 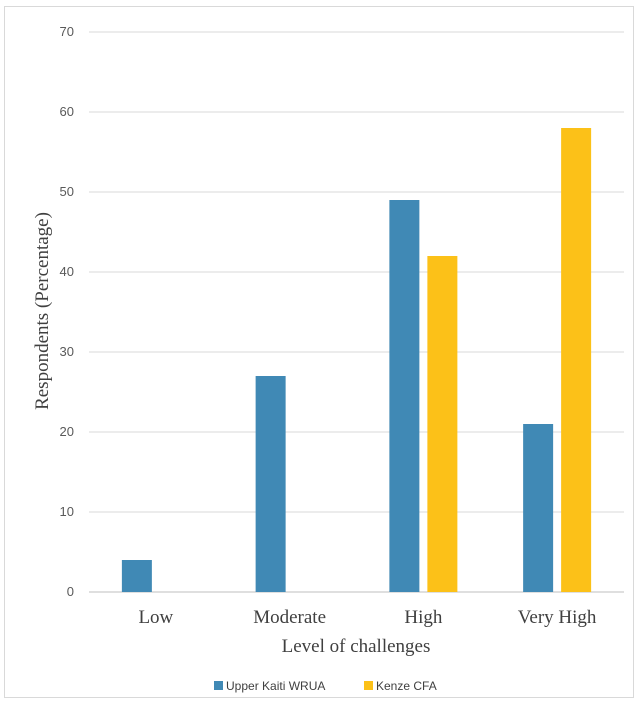 What do you see at coordinates (404, 396) in the screenshot?
I see `bar-upper-kaiti-wrua-high` at bounding box center [404, 396].